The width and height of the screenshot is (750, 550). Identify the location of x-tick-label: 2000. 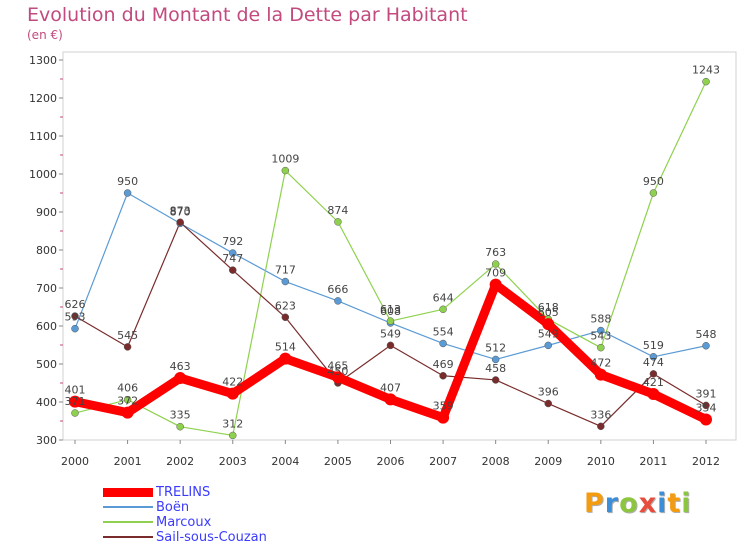
(75, 461).